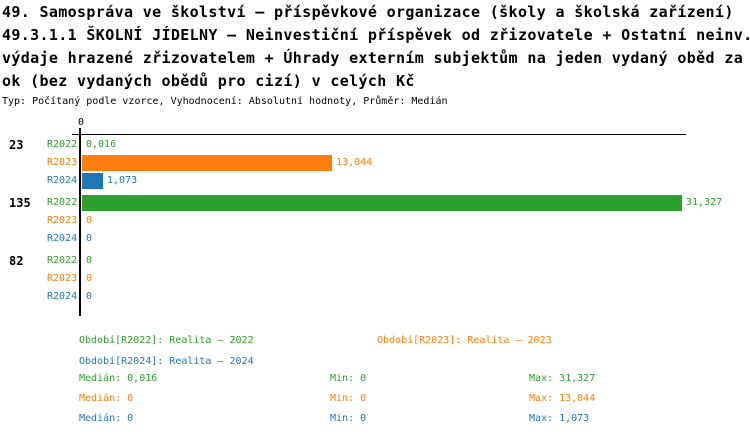 Image resolution: width=750 pixels, height=436 pixels. I want to click on chart-row: R2023 13,044, so click(375, 163).